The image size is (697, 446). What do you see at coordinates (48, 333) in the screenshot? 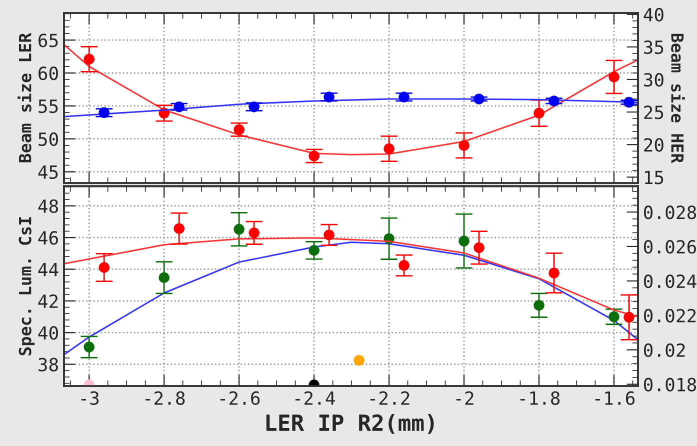
I see `y-tick-label: 40` at bounding box center [48, 333].